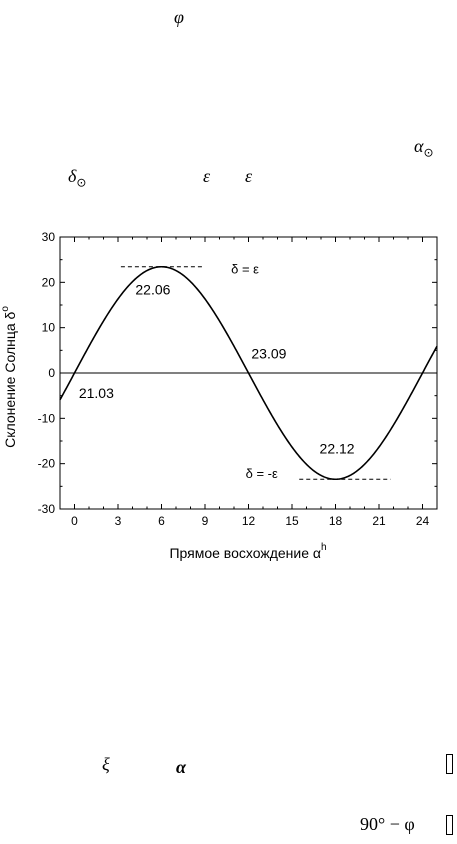 Image resolution: width=457 pixels, height=844 pixels. I want to click on alpha-symbol: α, so click(181, 767).